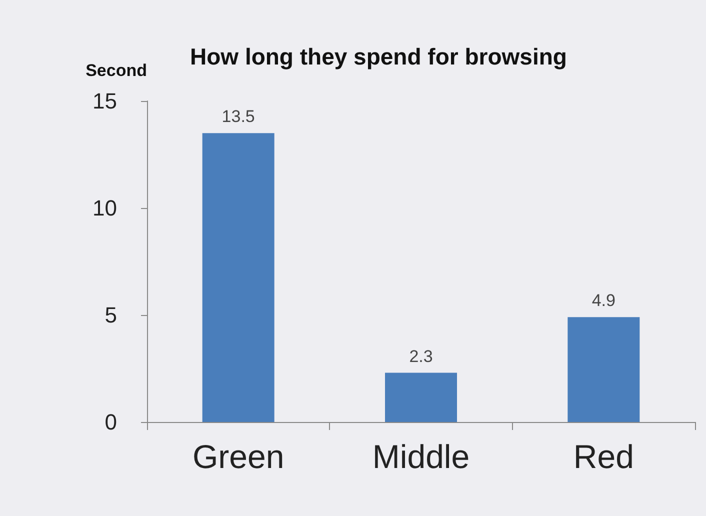  What do you see at coordinates (116, 70) in the screenshot?
I see `y-axis-title: Second` at bounding box center [116, 70].